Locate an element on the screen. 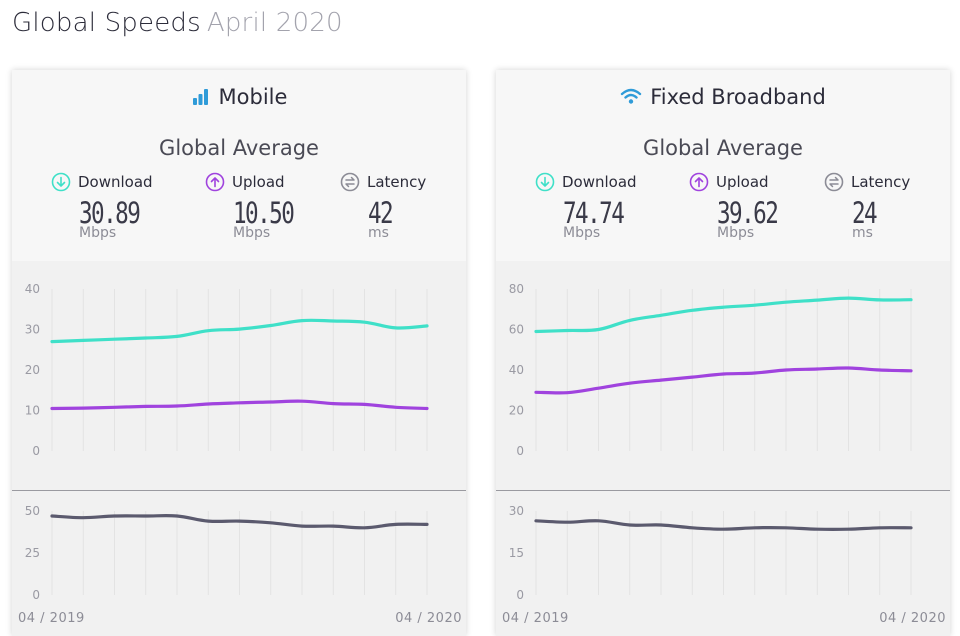 This screenshot has height=636, width=960. metric-value: 30.89 is located at coordinates (110, 213).